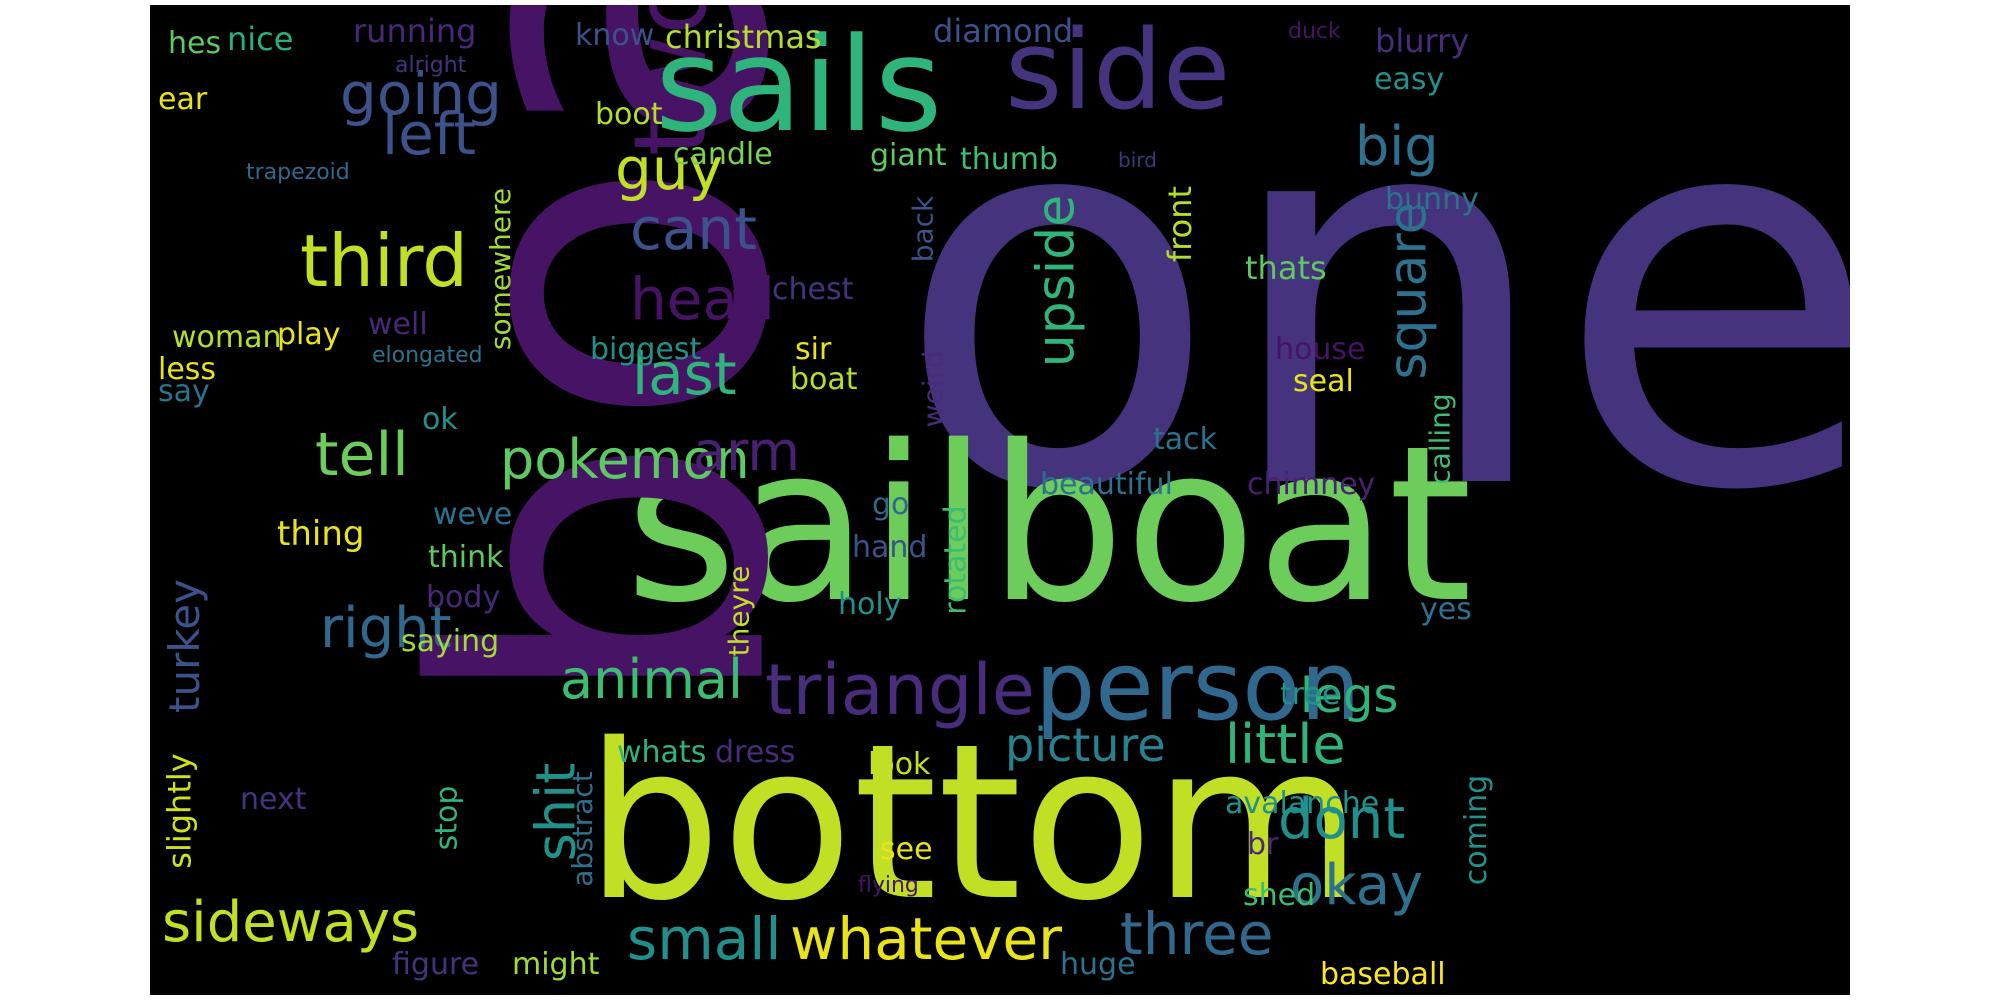 This screenshot has width=2000, height=1000. Describe the element at coordinates (179, 811) in the screenshot. I see `word-slightly: slightly` at that location.